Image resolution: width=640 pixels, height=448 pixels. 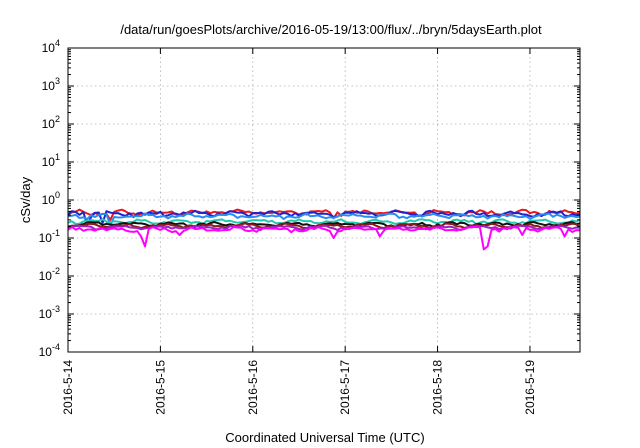 What do you see at coordinates (51, 122) in the screenshot?
I see `y-tick-label: 10²` at bounding box center [51, 122].